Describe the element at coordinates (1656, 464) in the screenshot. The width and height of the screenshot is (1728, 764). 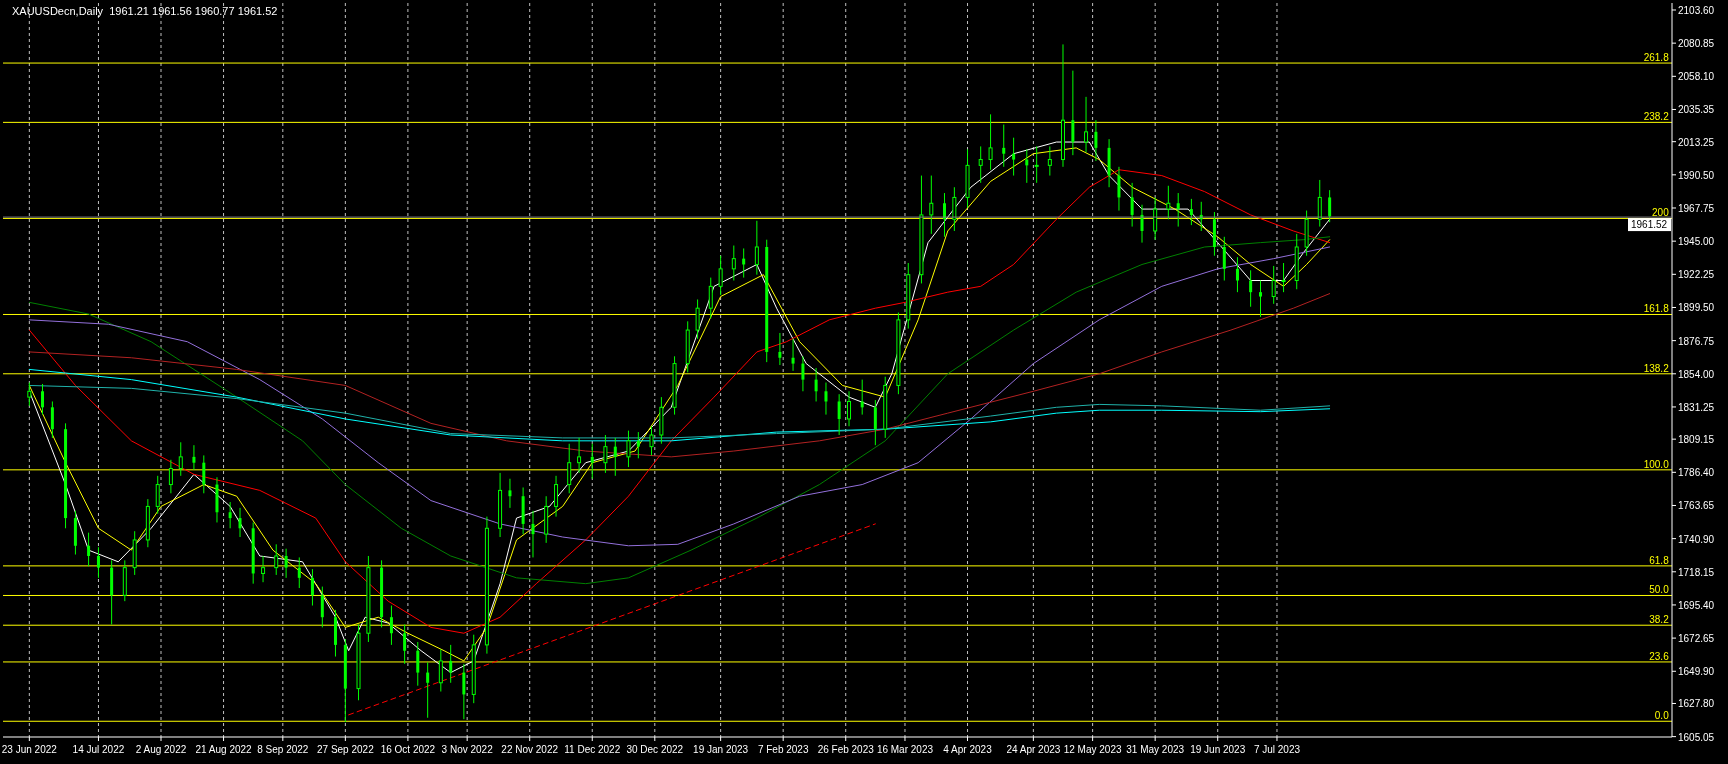
I see `annotation: 100.0` at that location.